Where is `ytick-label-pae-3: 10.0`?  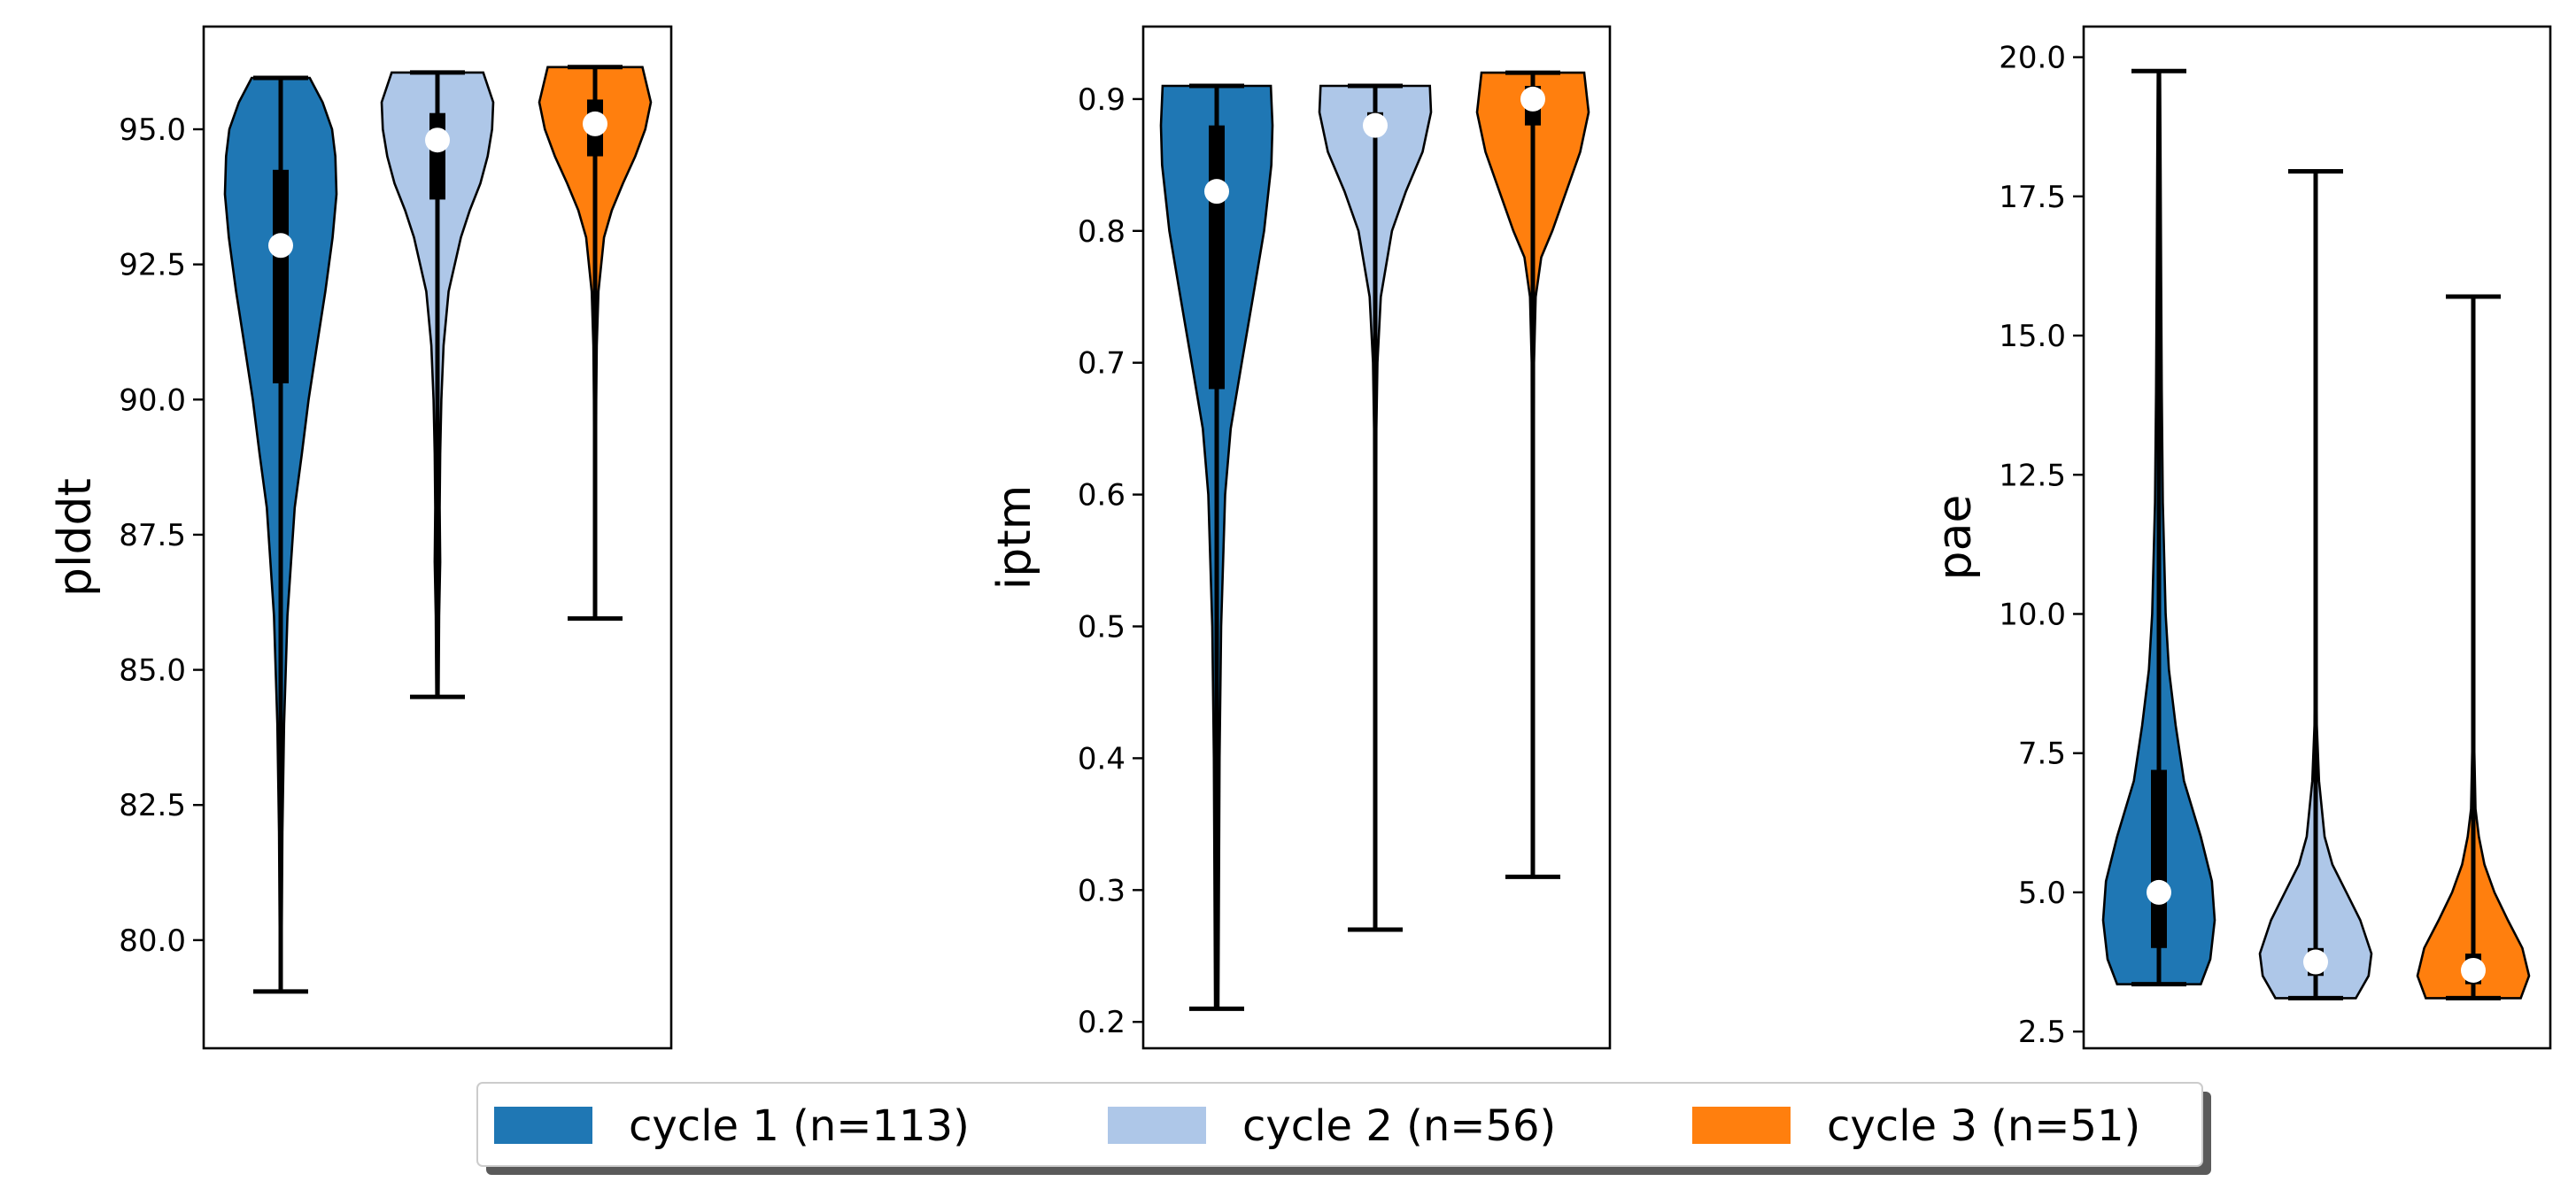 ytick-label-pae-3: 10.0 is located at coordinates (2032, 614).